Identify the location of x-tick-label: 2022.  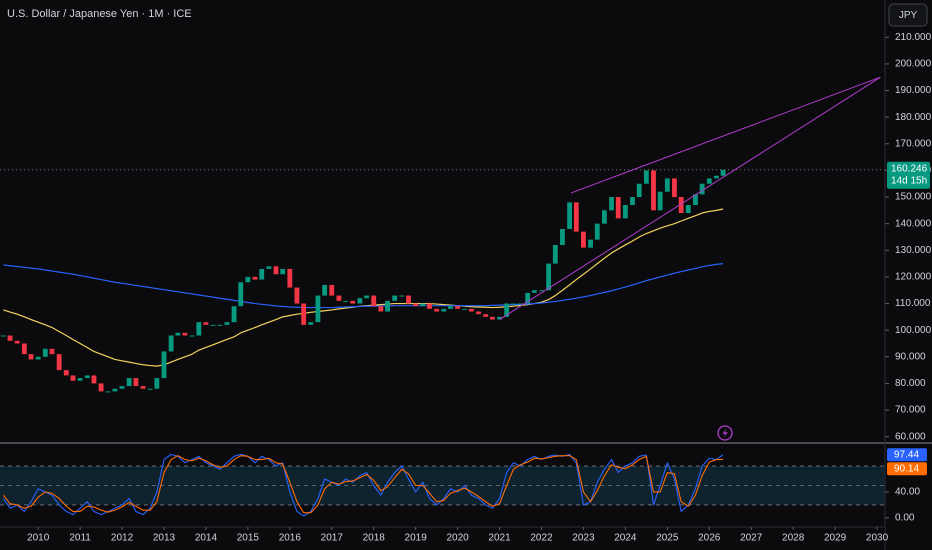
(541, 538).